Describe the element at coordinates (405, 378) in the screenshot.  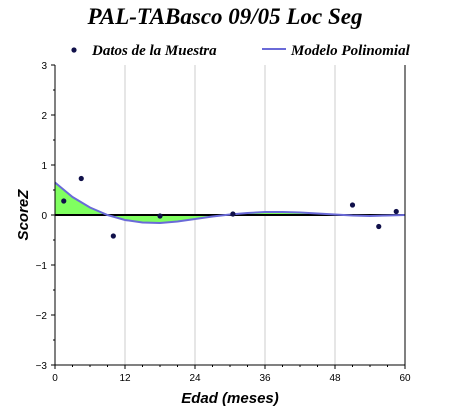
I see `x-tick-label-5: 60` at that location.